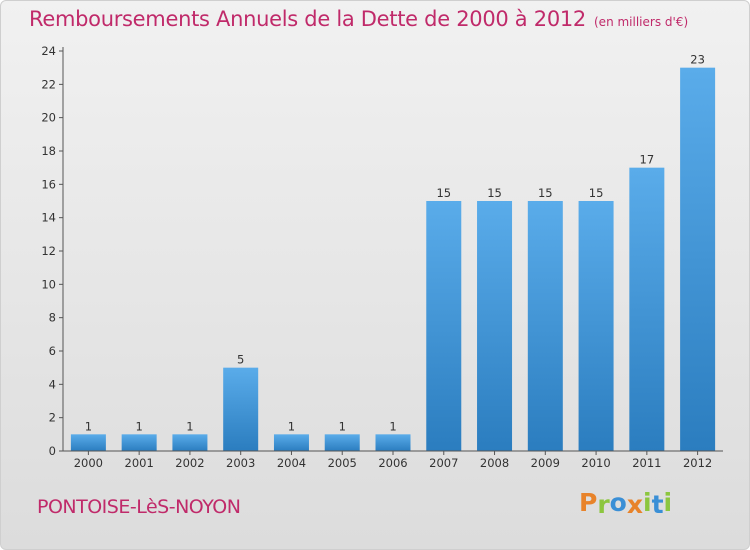 This screenshot has height=550, width=750. What do you see at coordinates (595, 463) in the screenshot?
I see `x-tick-label: 2010` at bounding box center [595, 463].